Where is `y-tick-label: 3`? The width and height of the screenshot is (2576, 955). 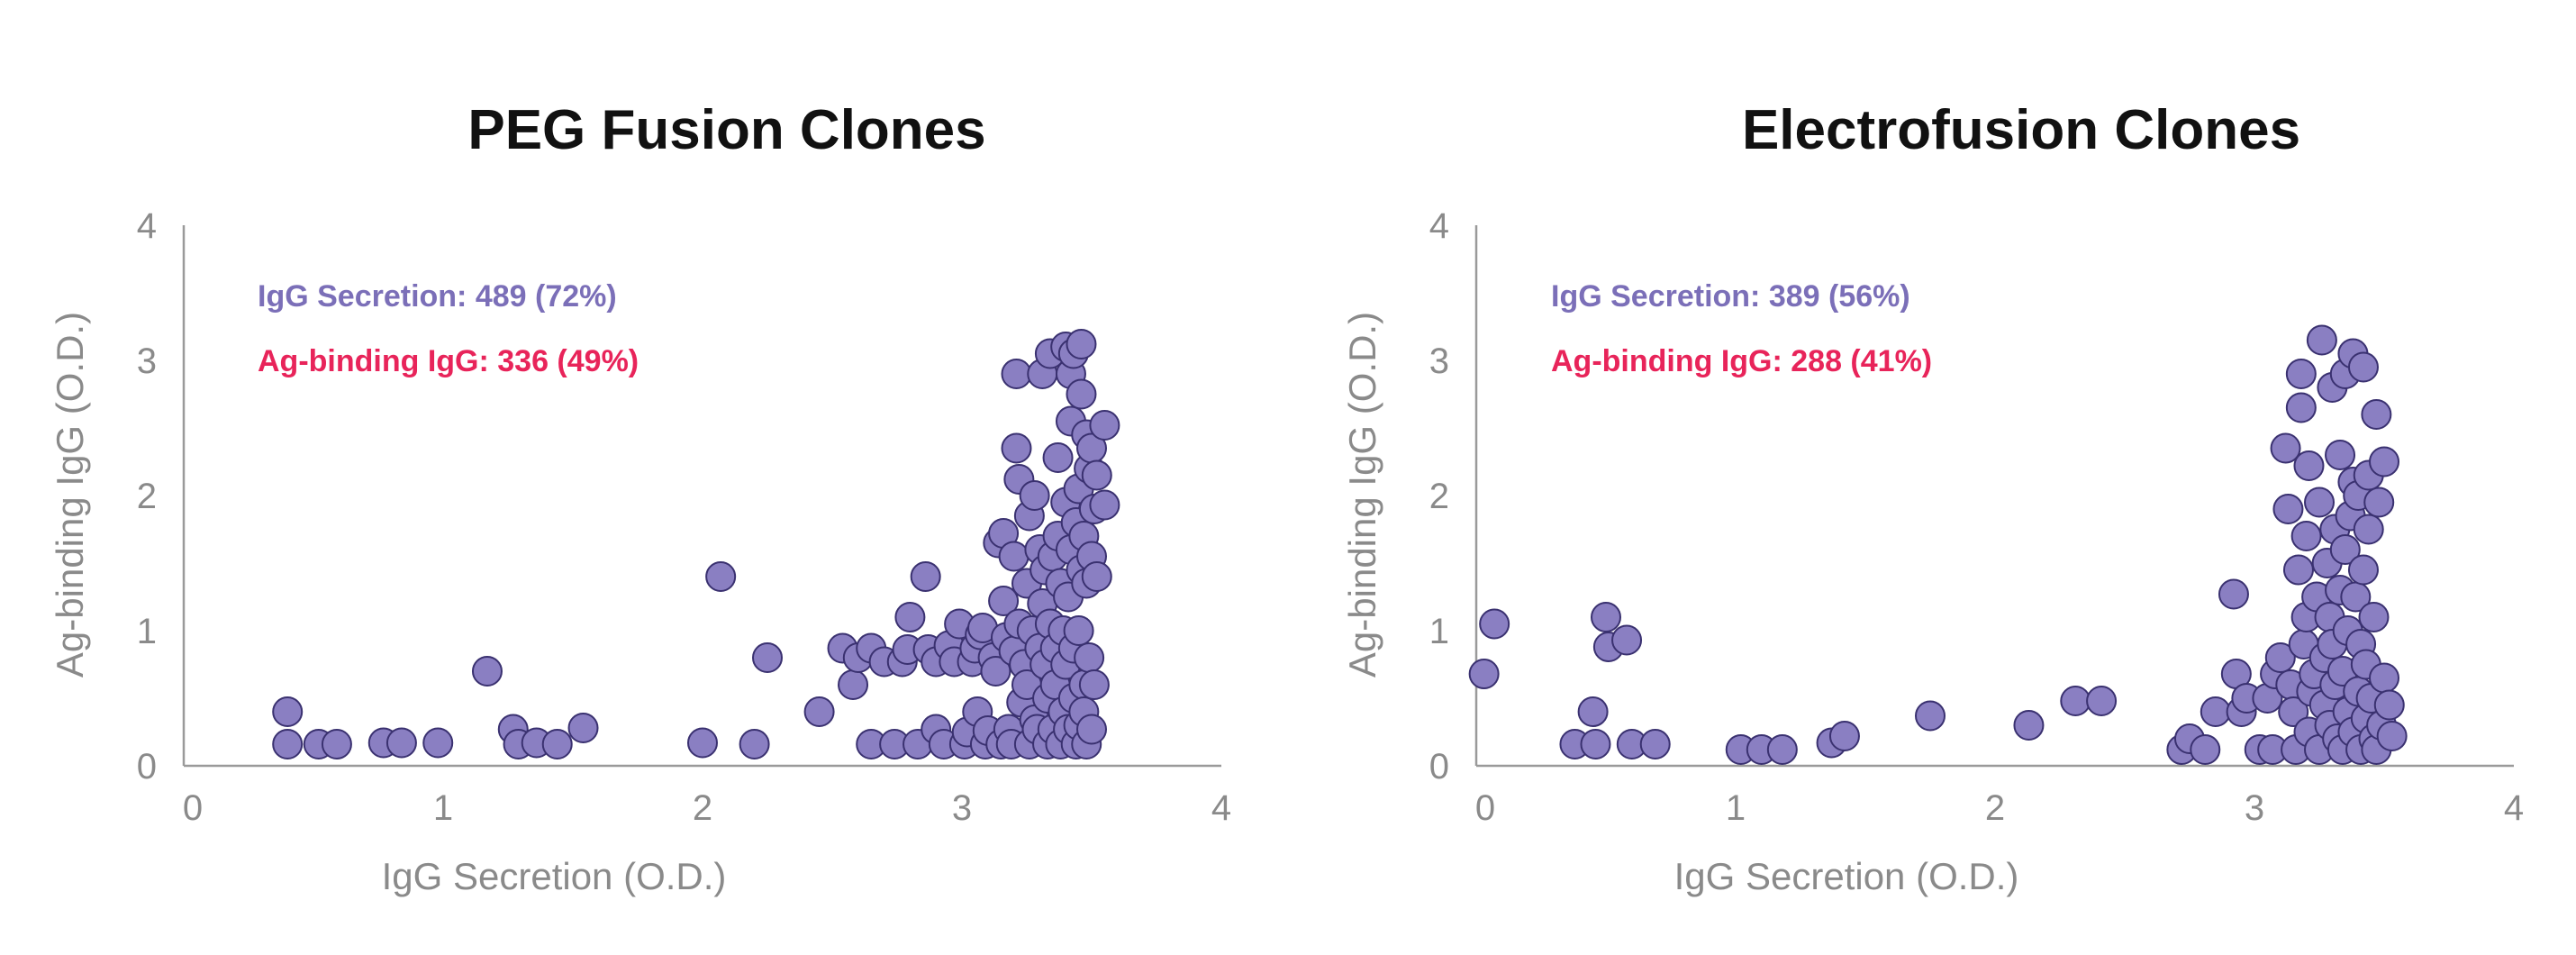
y-tick-label: 3 is located at coordinates (1439, 361).